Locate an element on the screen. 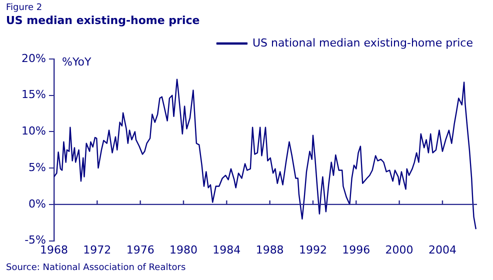  y-axis-title: %YoY is located at coordinates (77, 61).